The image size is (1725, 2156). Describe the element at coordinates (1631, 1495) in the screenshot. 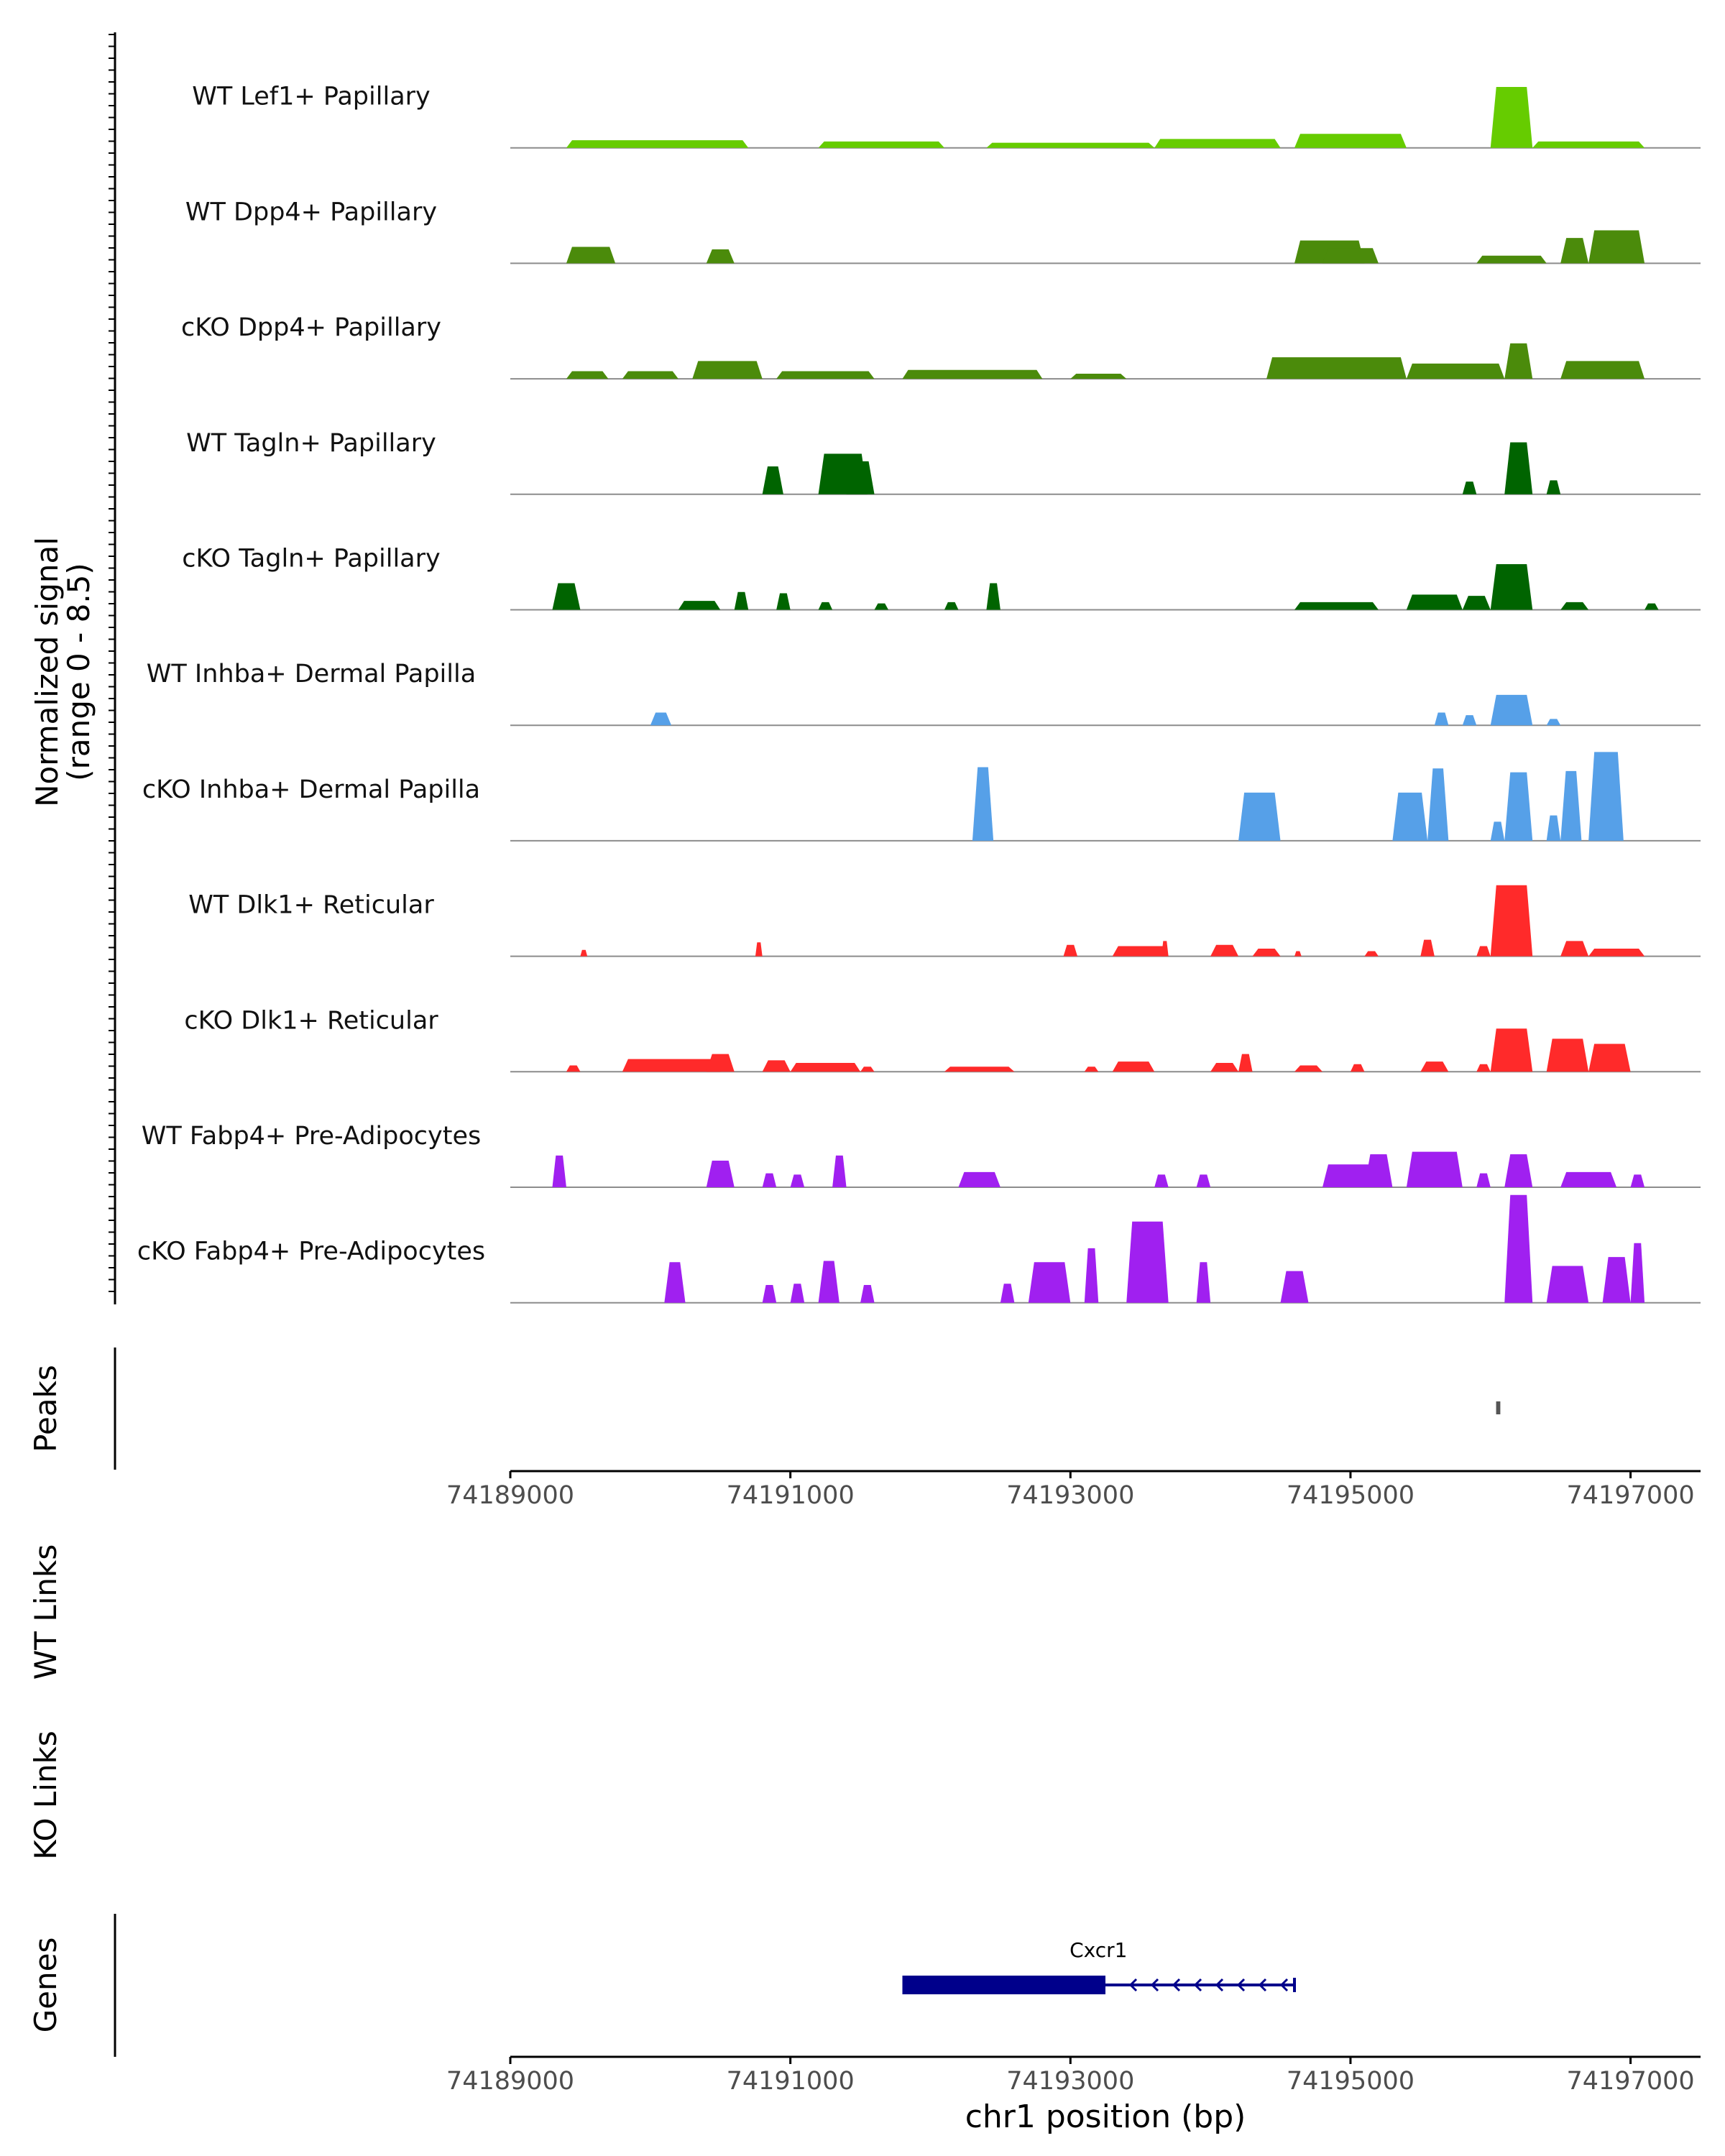

I see `x-axis-tick-label: 74197000` at that location.